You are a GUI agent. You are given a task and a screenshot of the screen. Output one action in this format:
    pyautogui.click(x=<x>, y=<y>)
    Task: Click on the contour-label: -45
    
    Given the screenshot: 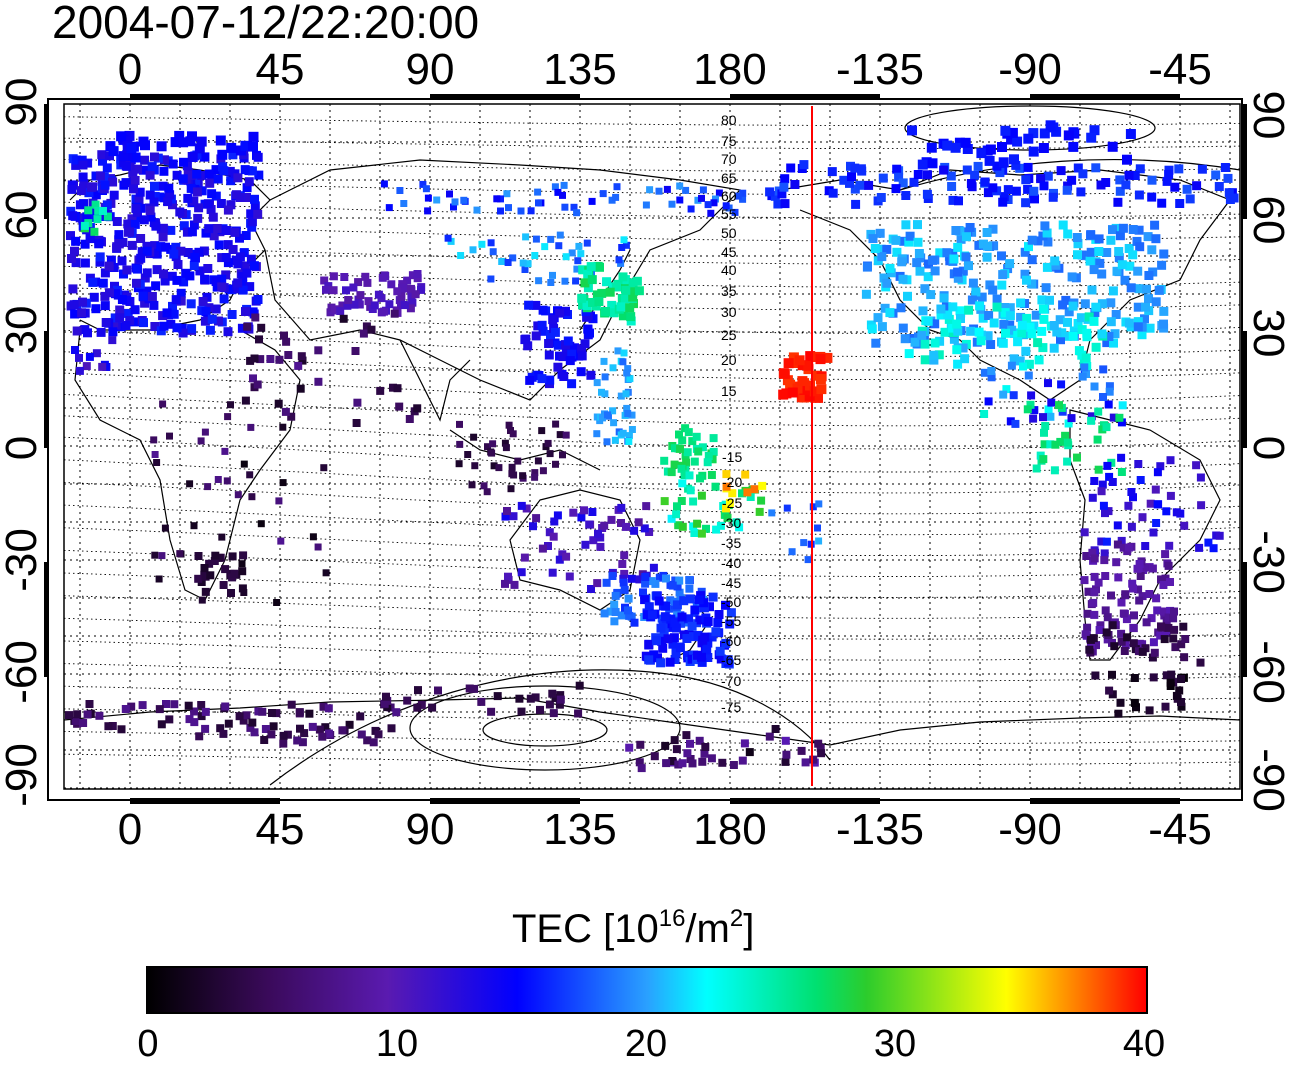 What is the action you would take?
    pyautogui.click(x=731, y=583)
    